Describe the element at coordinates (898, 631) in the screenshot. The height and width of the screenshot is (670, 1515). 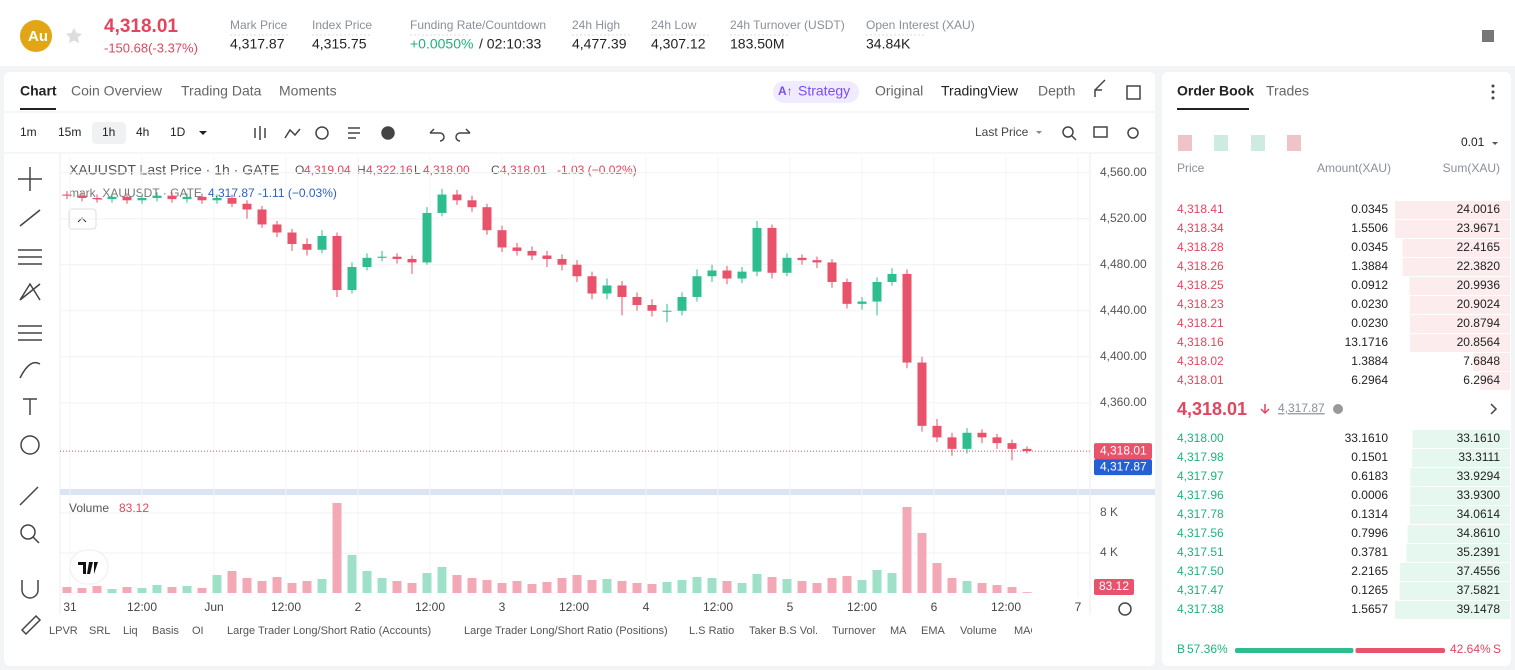
I see `indicator: MA` at that location.